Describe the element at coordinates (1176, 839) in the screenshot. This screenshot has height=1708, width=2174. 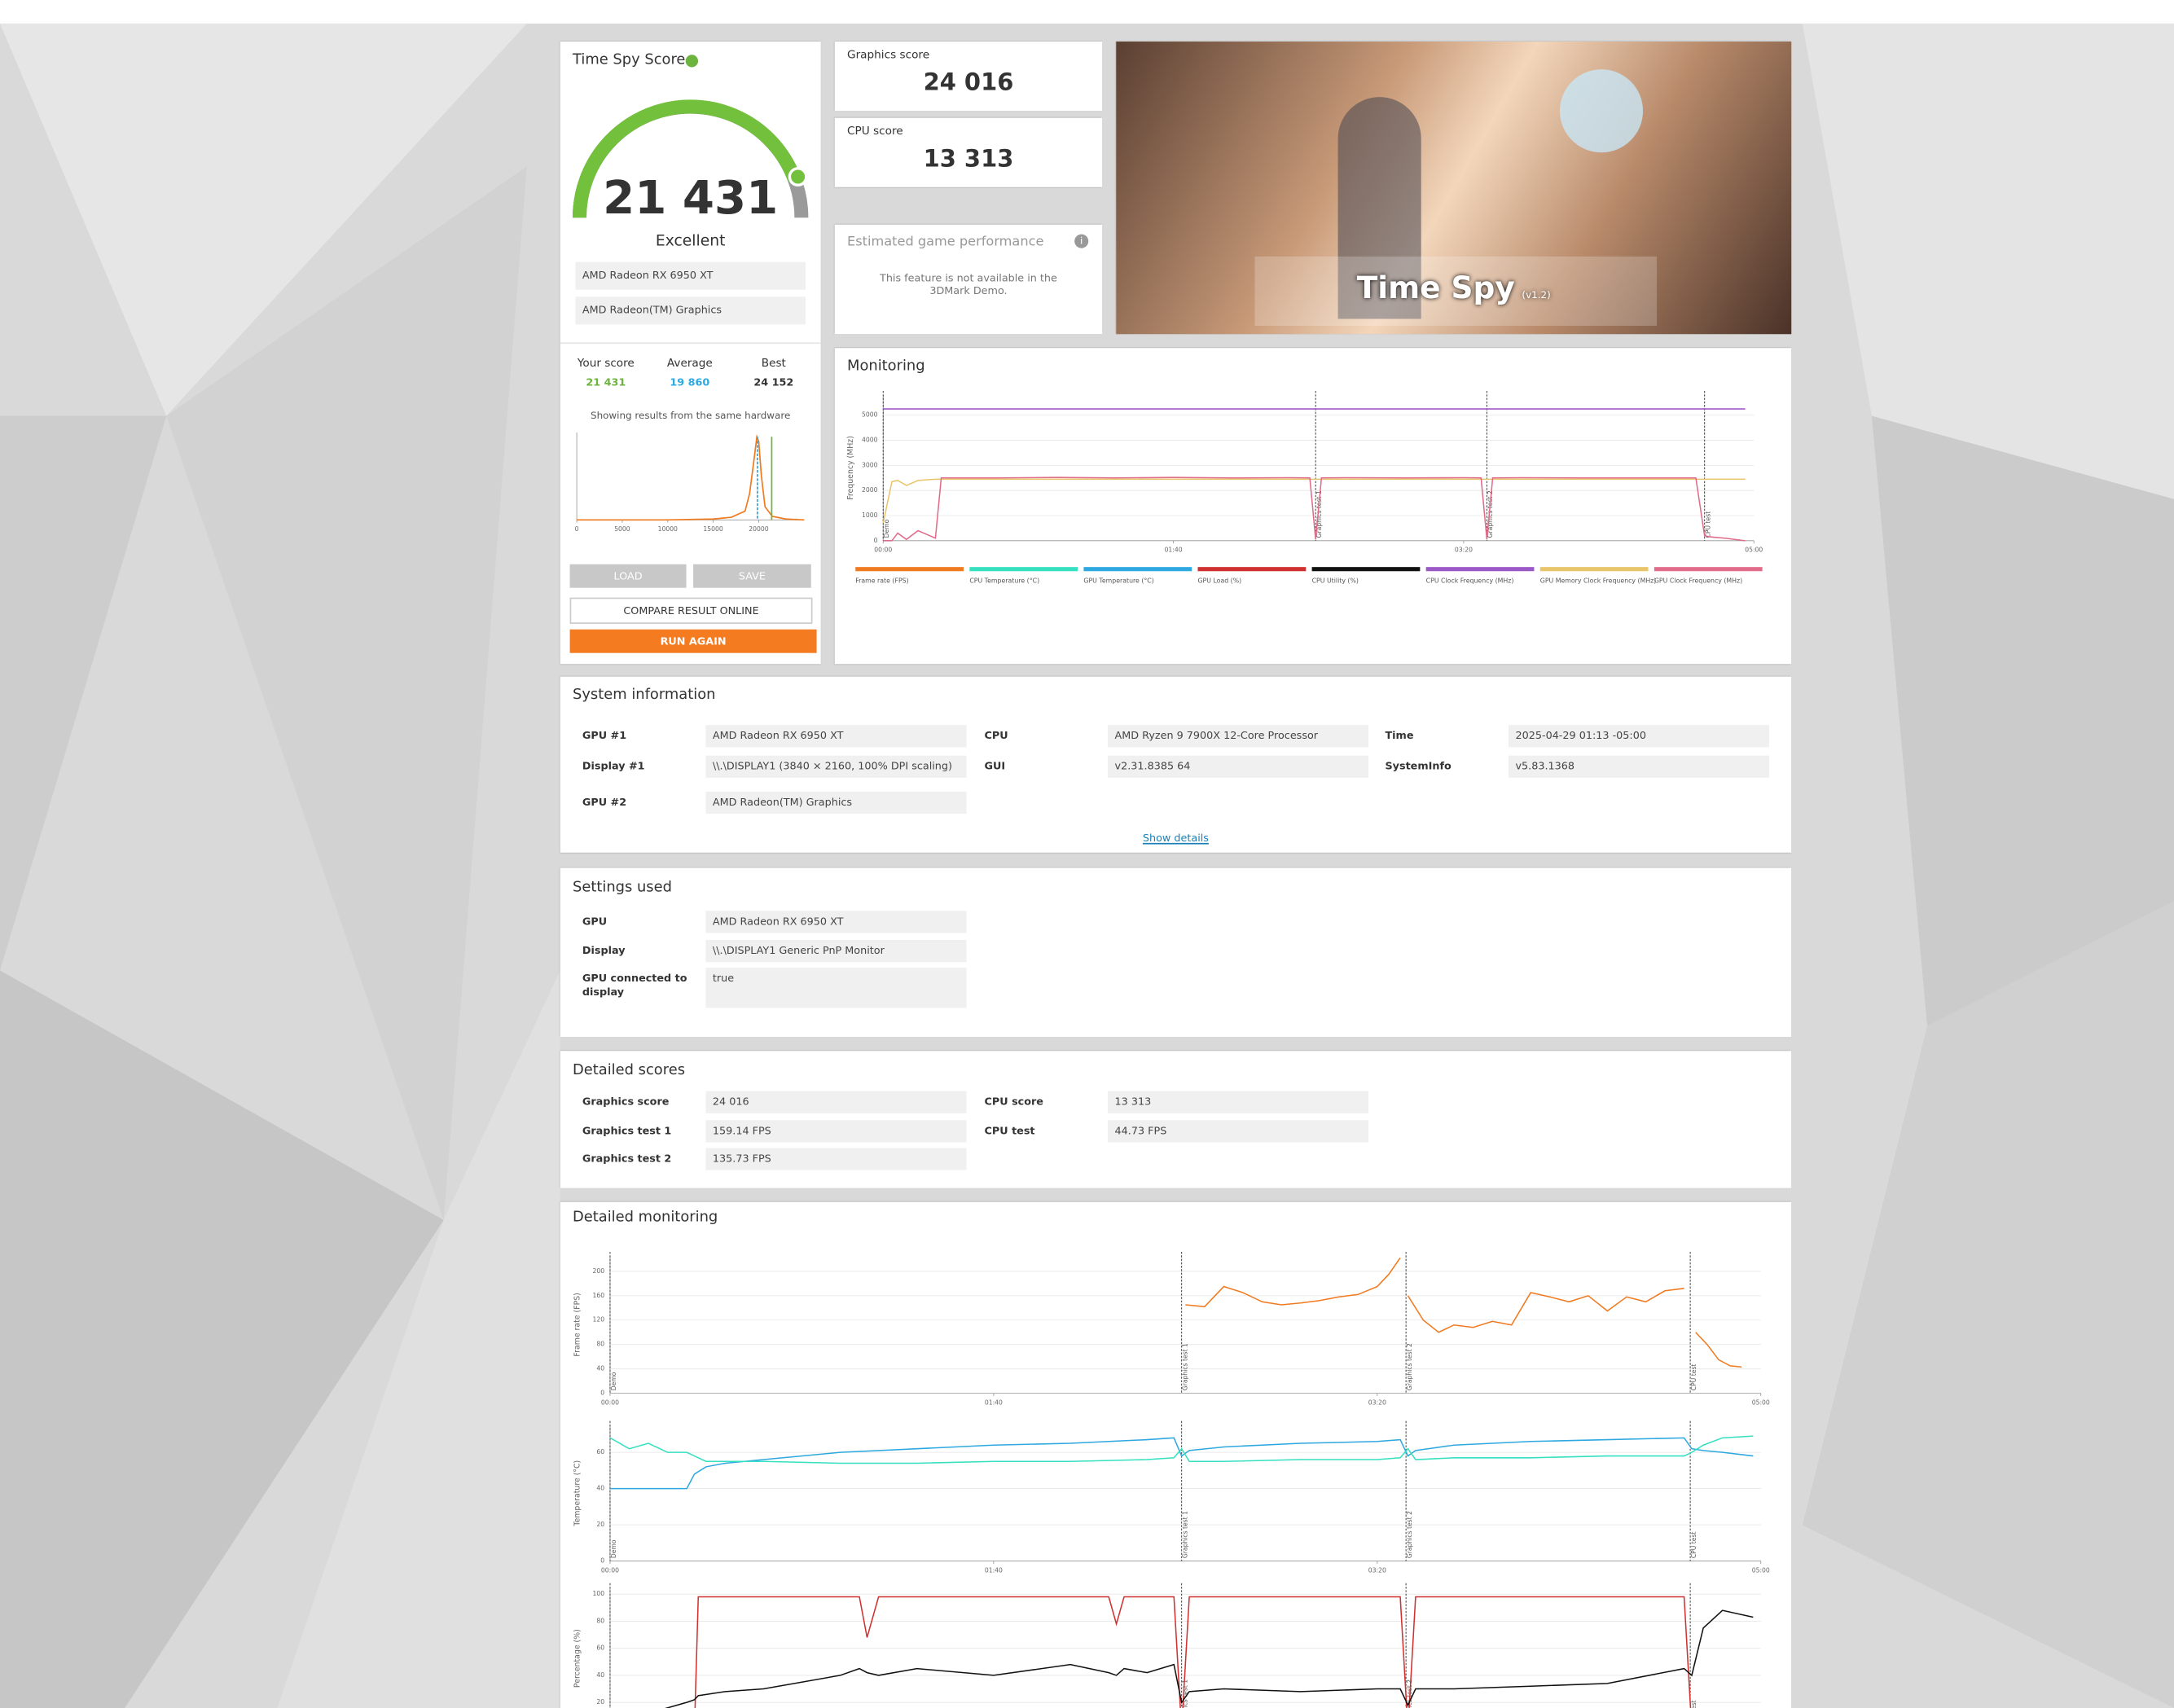
I see `show-details-link: Show details` at that location.